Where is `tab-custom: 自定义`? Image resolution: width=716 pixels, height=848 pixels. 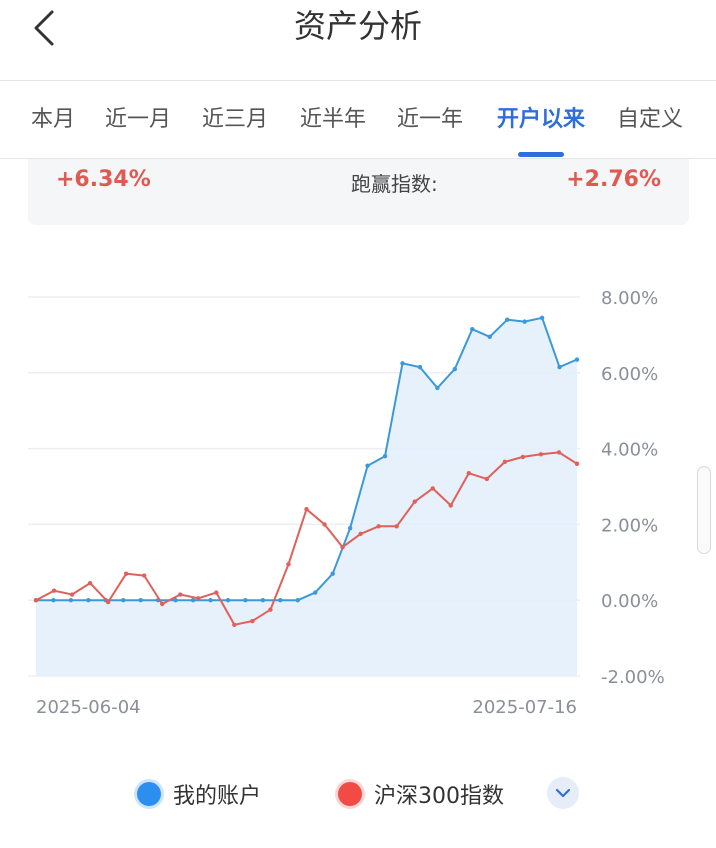
tab-custom: 自定义 is located at coordinates (650, 119).